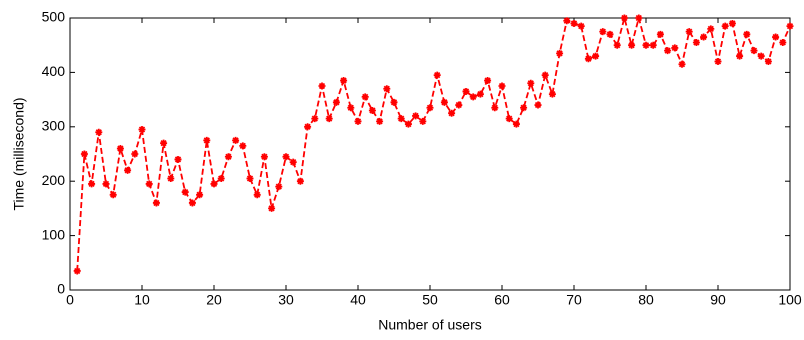 Image resolution: width=804 pixels, height=340 pixels. Describe the element at coordinates (54, 126) in the screenshot. I see `y-tick-label: 300` at that location.